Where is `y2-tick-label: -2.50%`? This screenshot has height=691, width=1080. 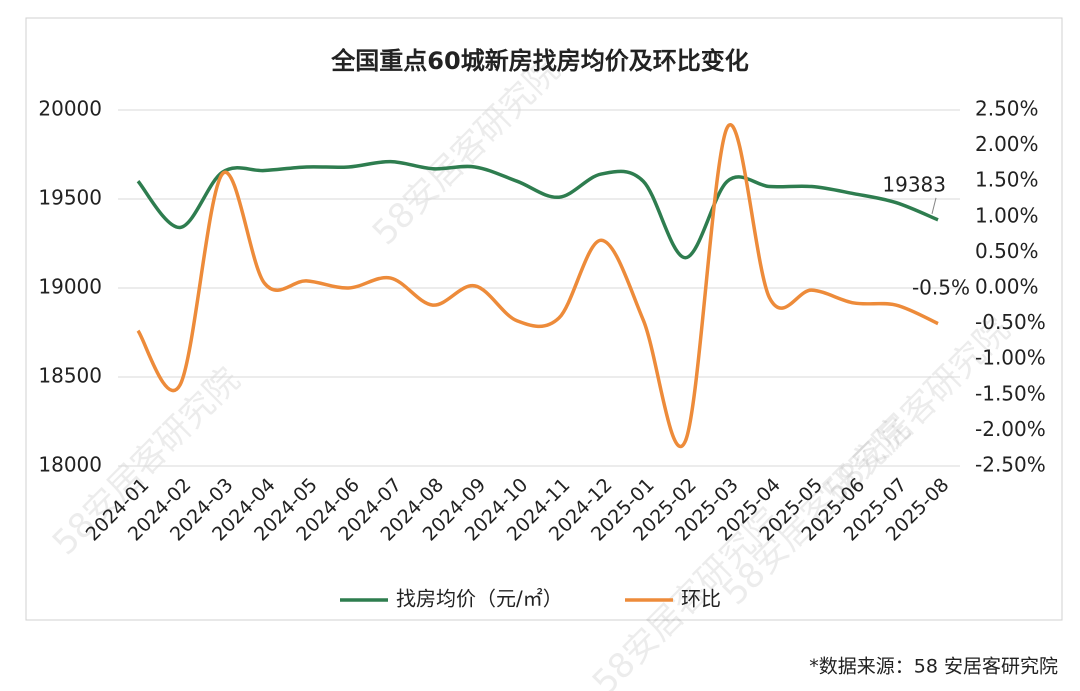 y2-tick-label: -2.50% is located at coordinates (1010, 465).